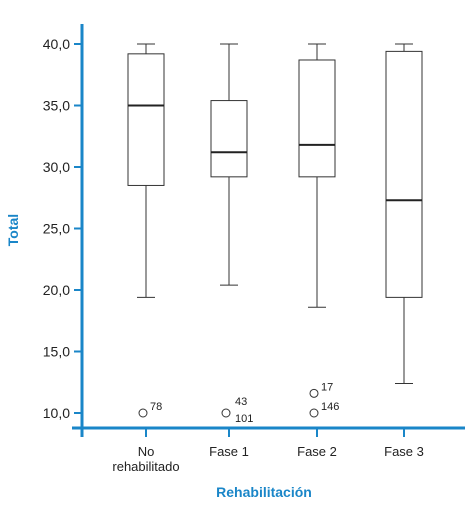 This screenshot has height=507, width=475. I want to click on outlier-label: 17, so click(327, 387).